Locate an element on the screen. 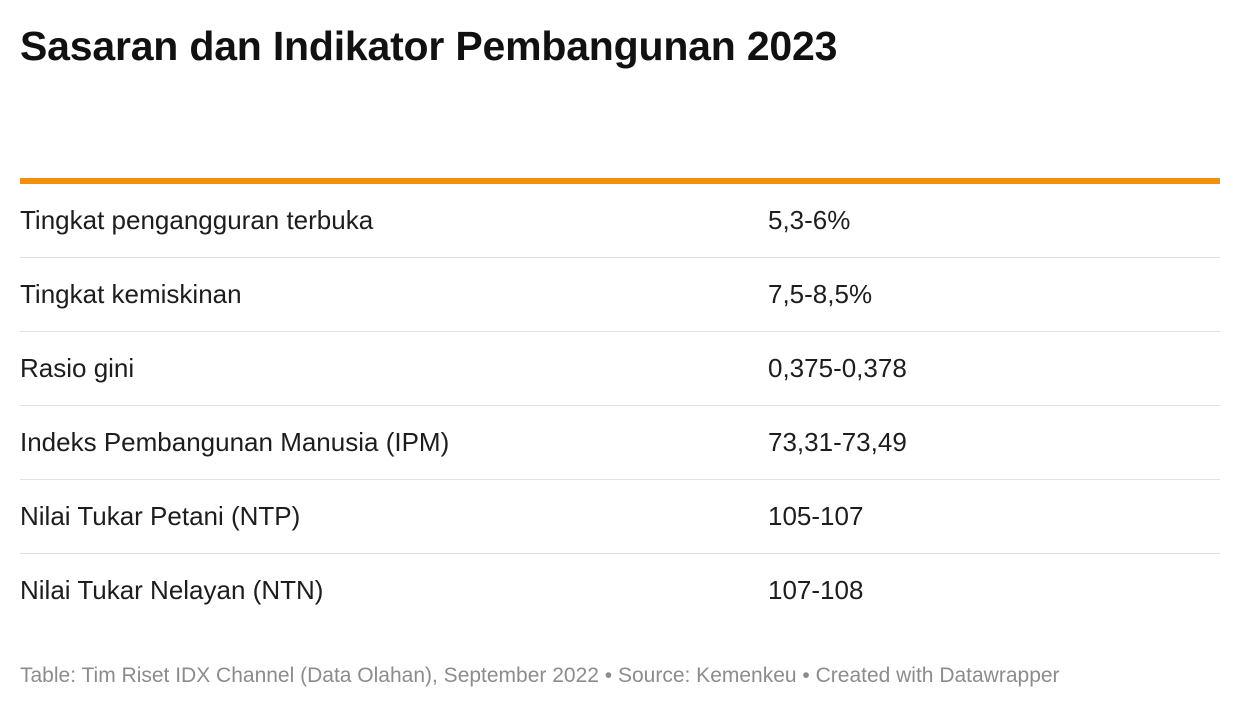 The image size is (1240, 712). row-value: 7,5-8,5% is located at coordinates (820, 294).